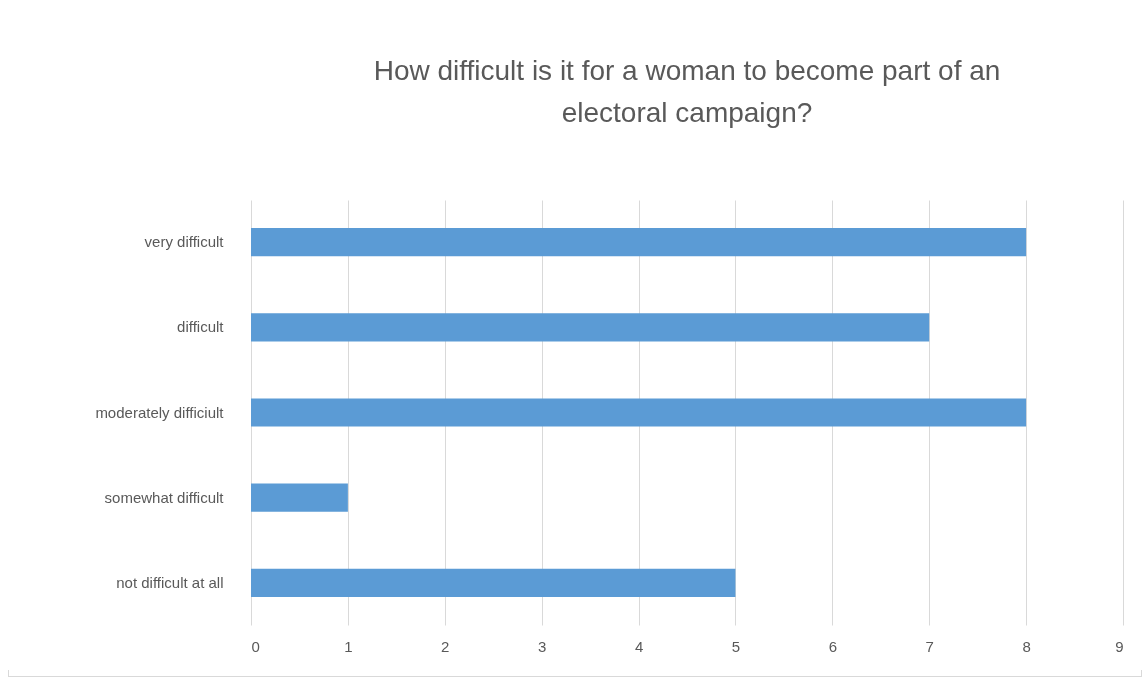  I want to click on x-tick-label: 6, so click(833, 646).